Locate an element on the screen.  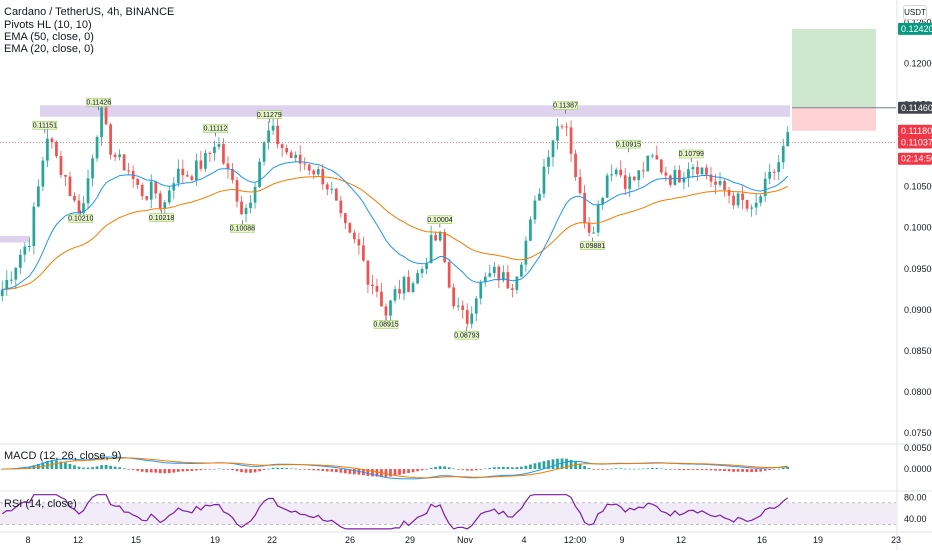
time-tick-label: 22 is located at coordinates (272, 540).